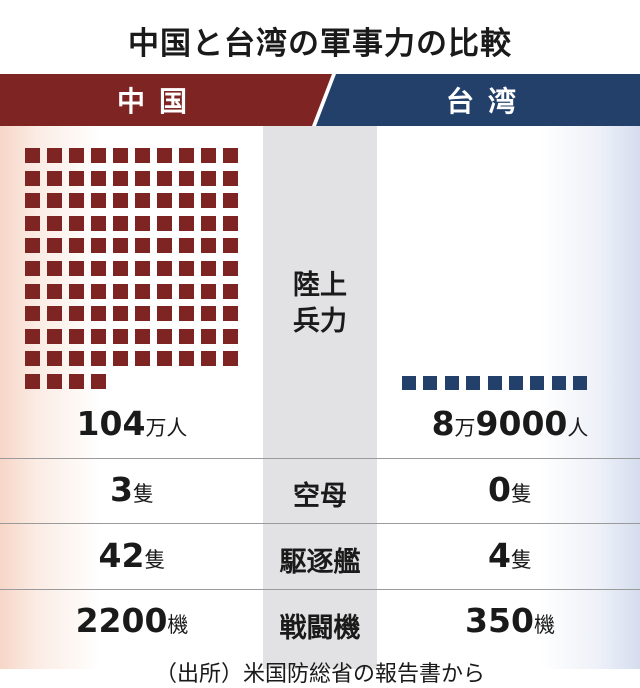 This screenshot has height=688, width=640. Describe the element at coordinates (121, 620) in the screenshot. I see `china-fighter-number: 2200` at that location.